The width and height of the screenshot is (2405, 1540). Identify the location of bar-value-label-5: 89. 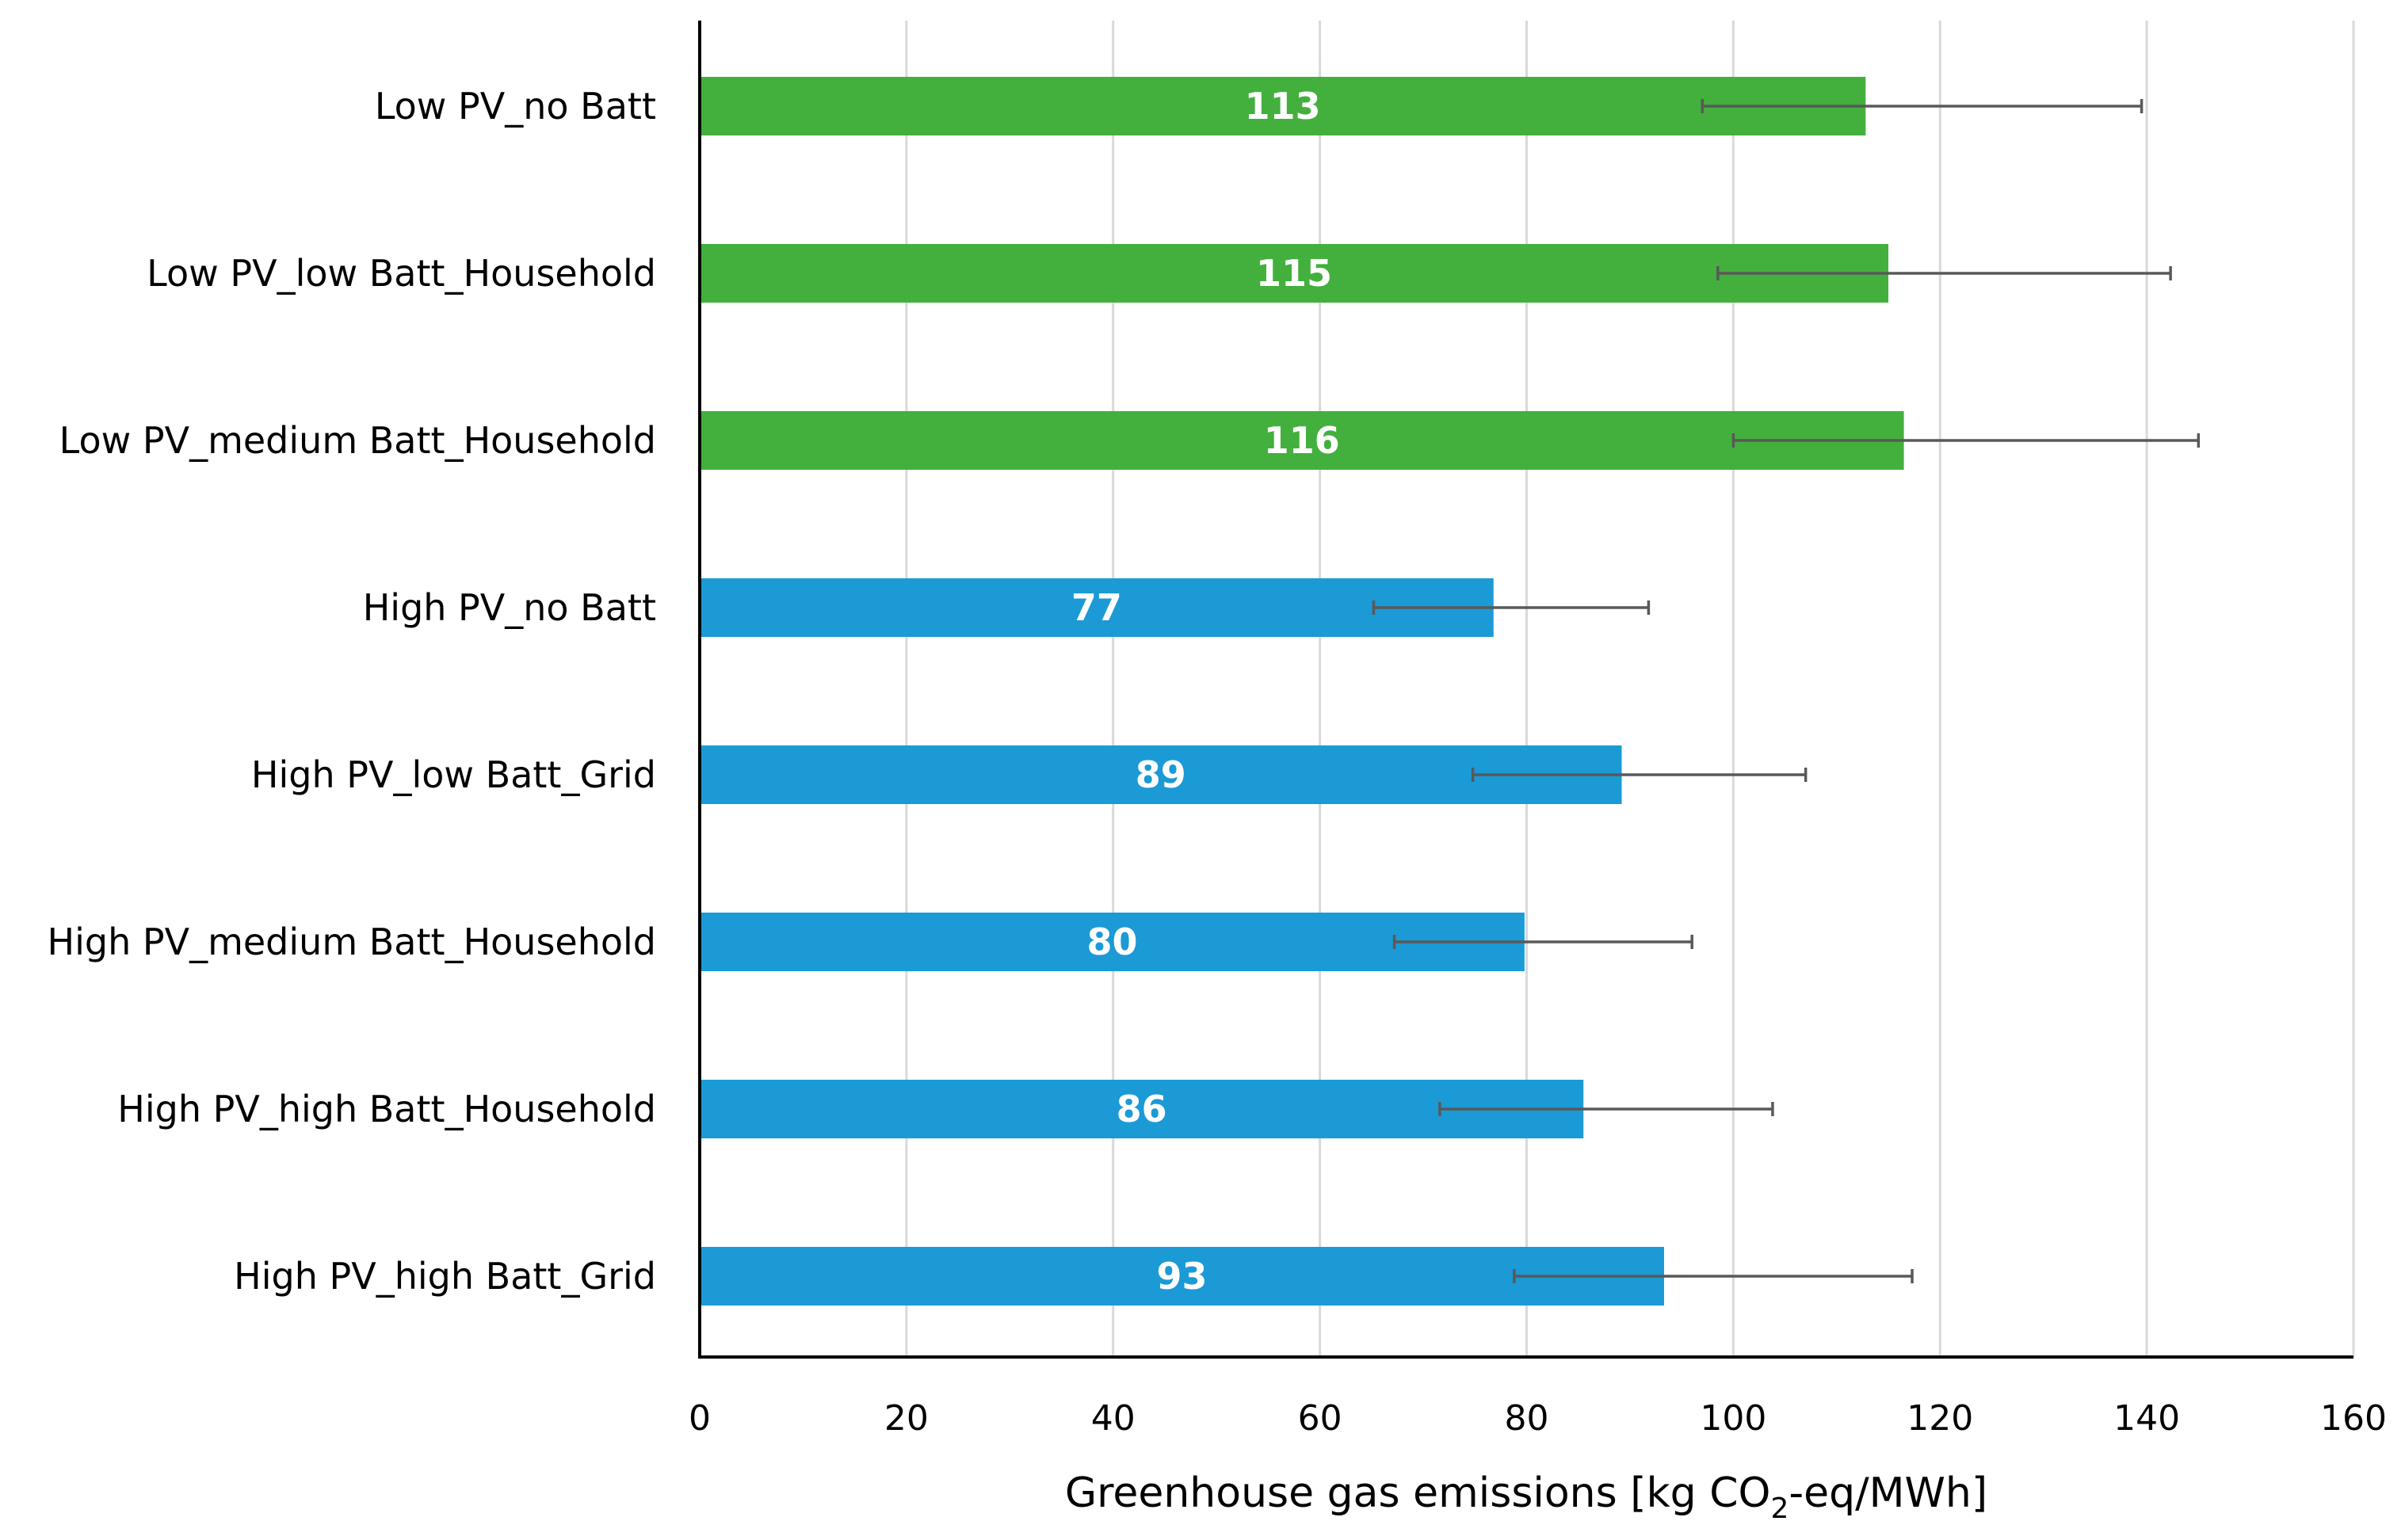
(1161, 774).